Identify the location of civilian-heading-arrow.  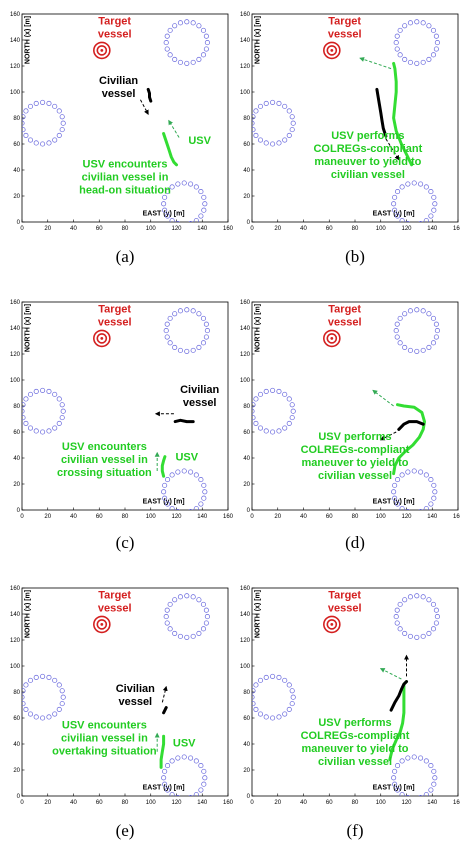
(388, 436).